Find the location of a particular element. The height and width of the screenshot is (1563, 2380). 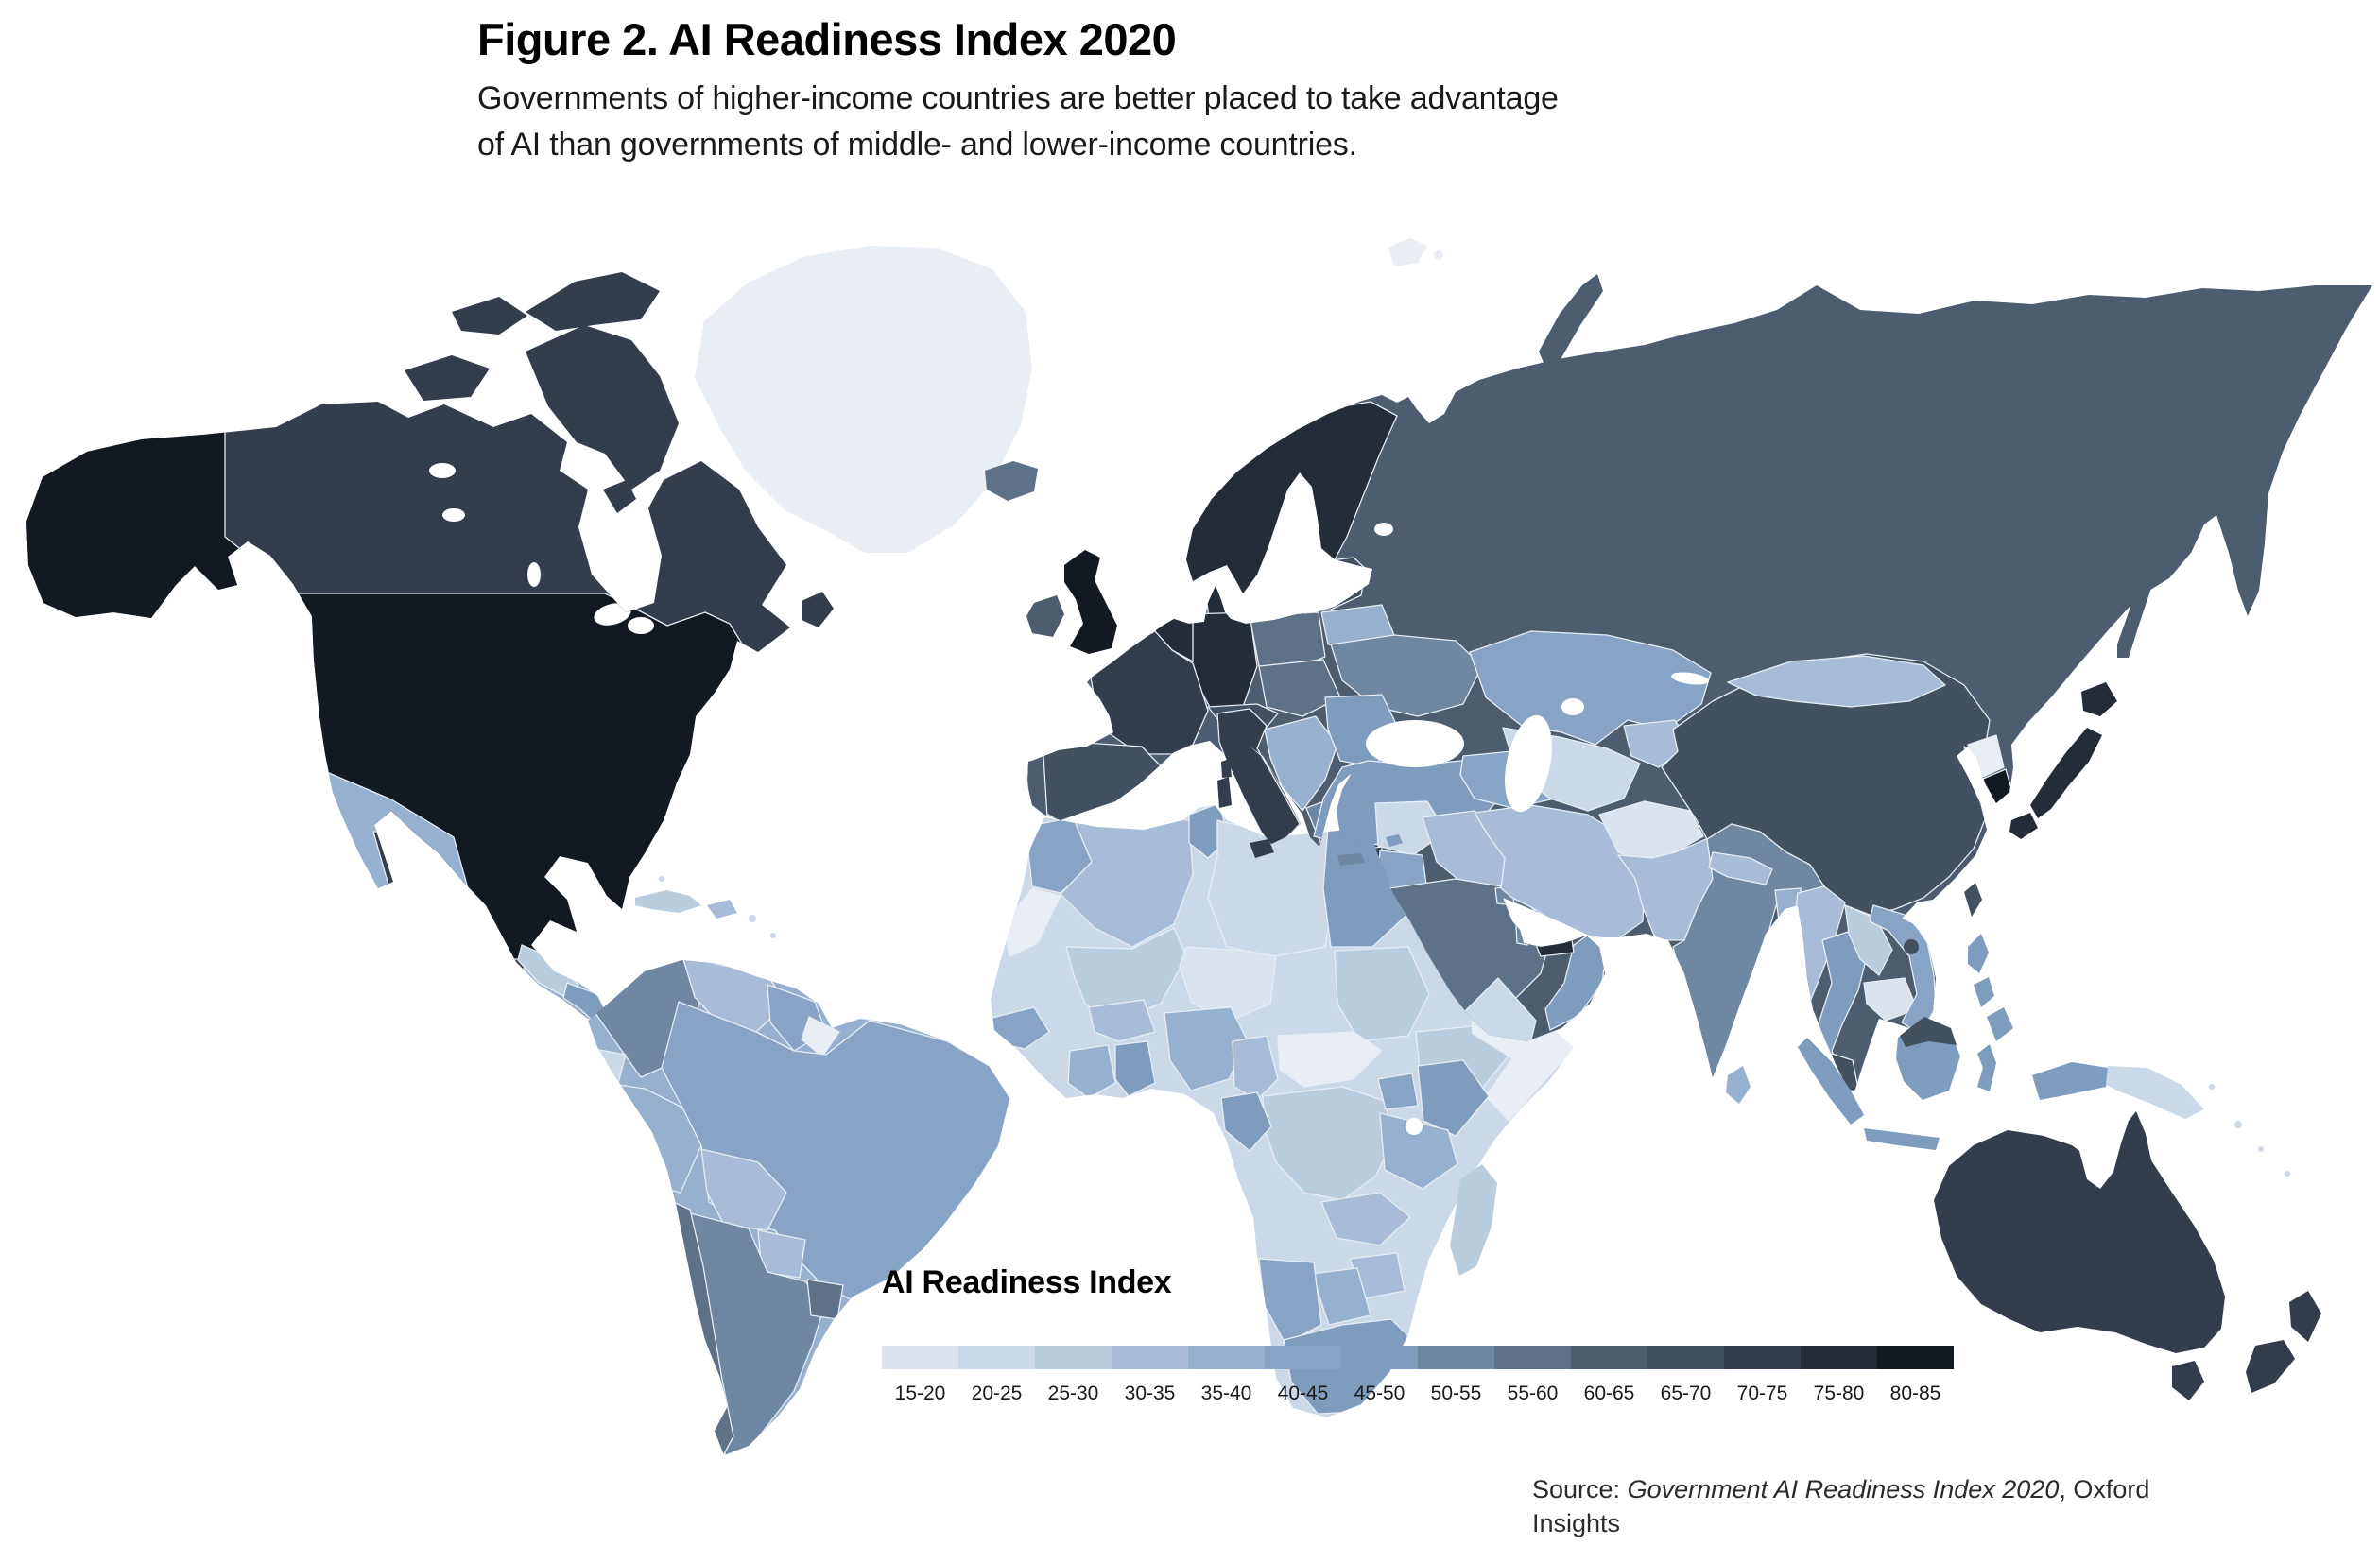

region-new-zealand is located at coordinates (2305, 1316).